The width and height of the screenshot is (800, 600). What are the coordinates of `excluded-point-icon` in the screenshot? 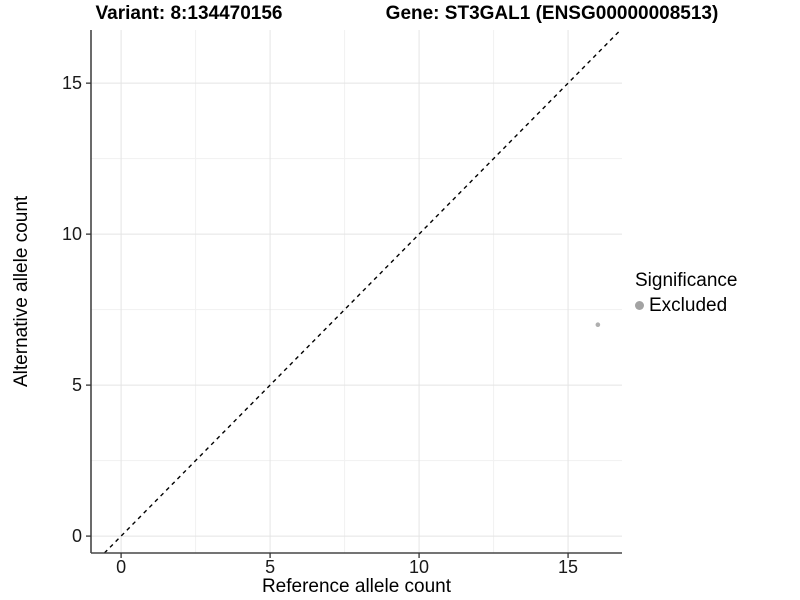 It's located at (639, 305).